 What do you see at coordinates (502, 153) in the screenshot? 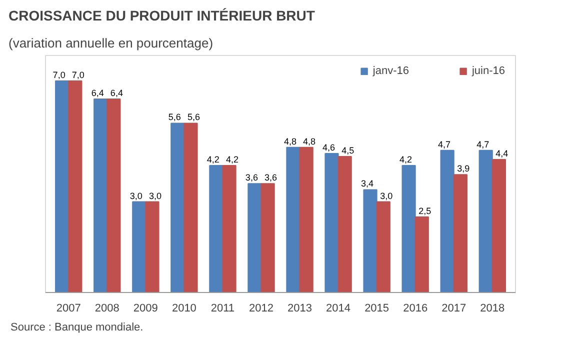
I see `data-label: 4,4` at bounding box center [502, 153].